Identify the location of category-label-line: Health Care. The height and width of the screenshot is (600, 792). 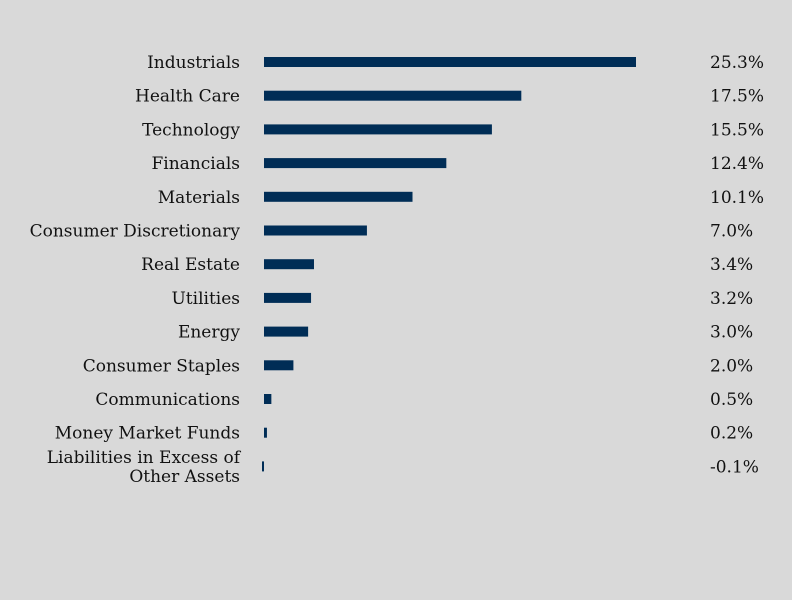
(187, 97).